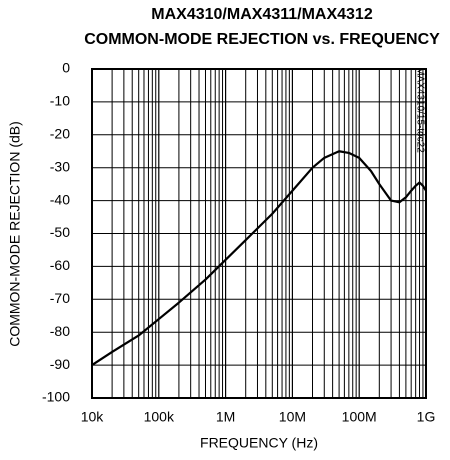 This screenshot has width=450, height=460. I want to click on y-tick-label: -10, so click(60, 101).